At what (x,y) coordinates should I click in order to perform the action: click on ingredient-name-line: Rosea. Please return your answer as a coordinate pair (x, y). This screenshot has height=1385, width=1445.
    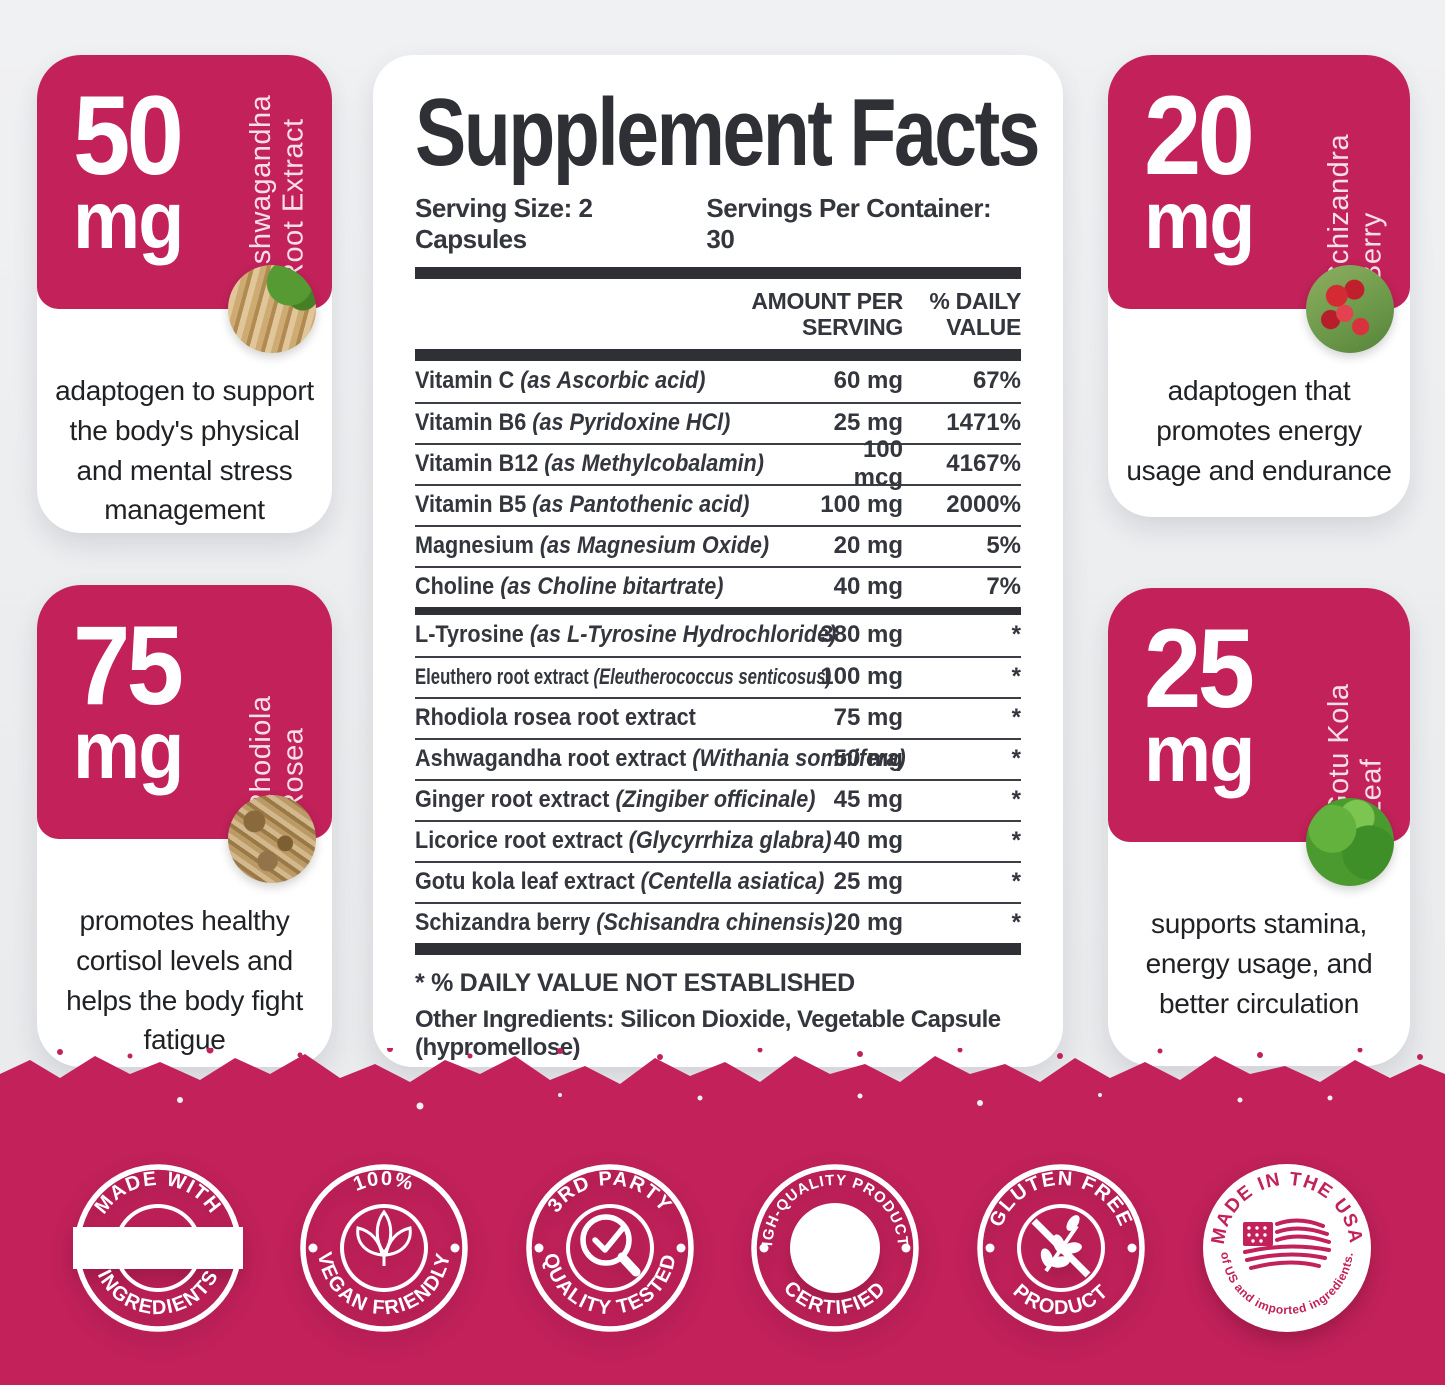
    Looking at the image, I should click on (293, 770).